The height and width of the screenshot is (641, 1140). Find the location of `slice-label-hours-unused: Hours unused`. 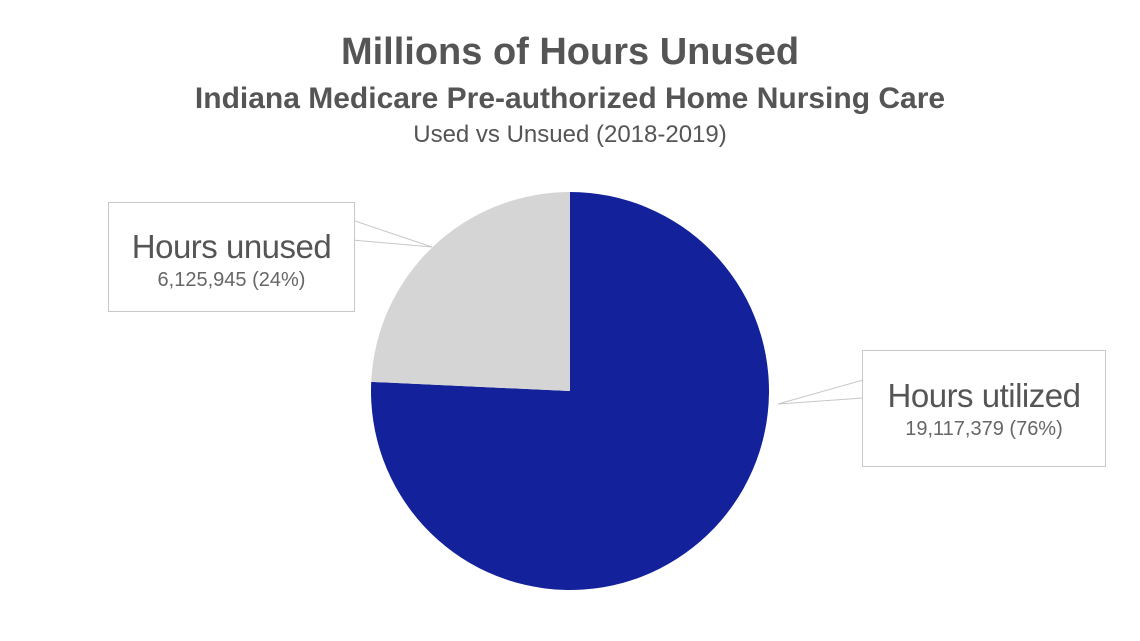

slice-label-hours-unused: Hours unused is located at coordinates (231, 246).